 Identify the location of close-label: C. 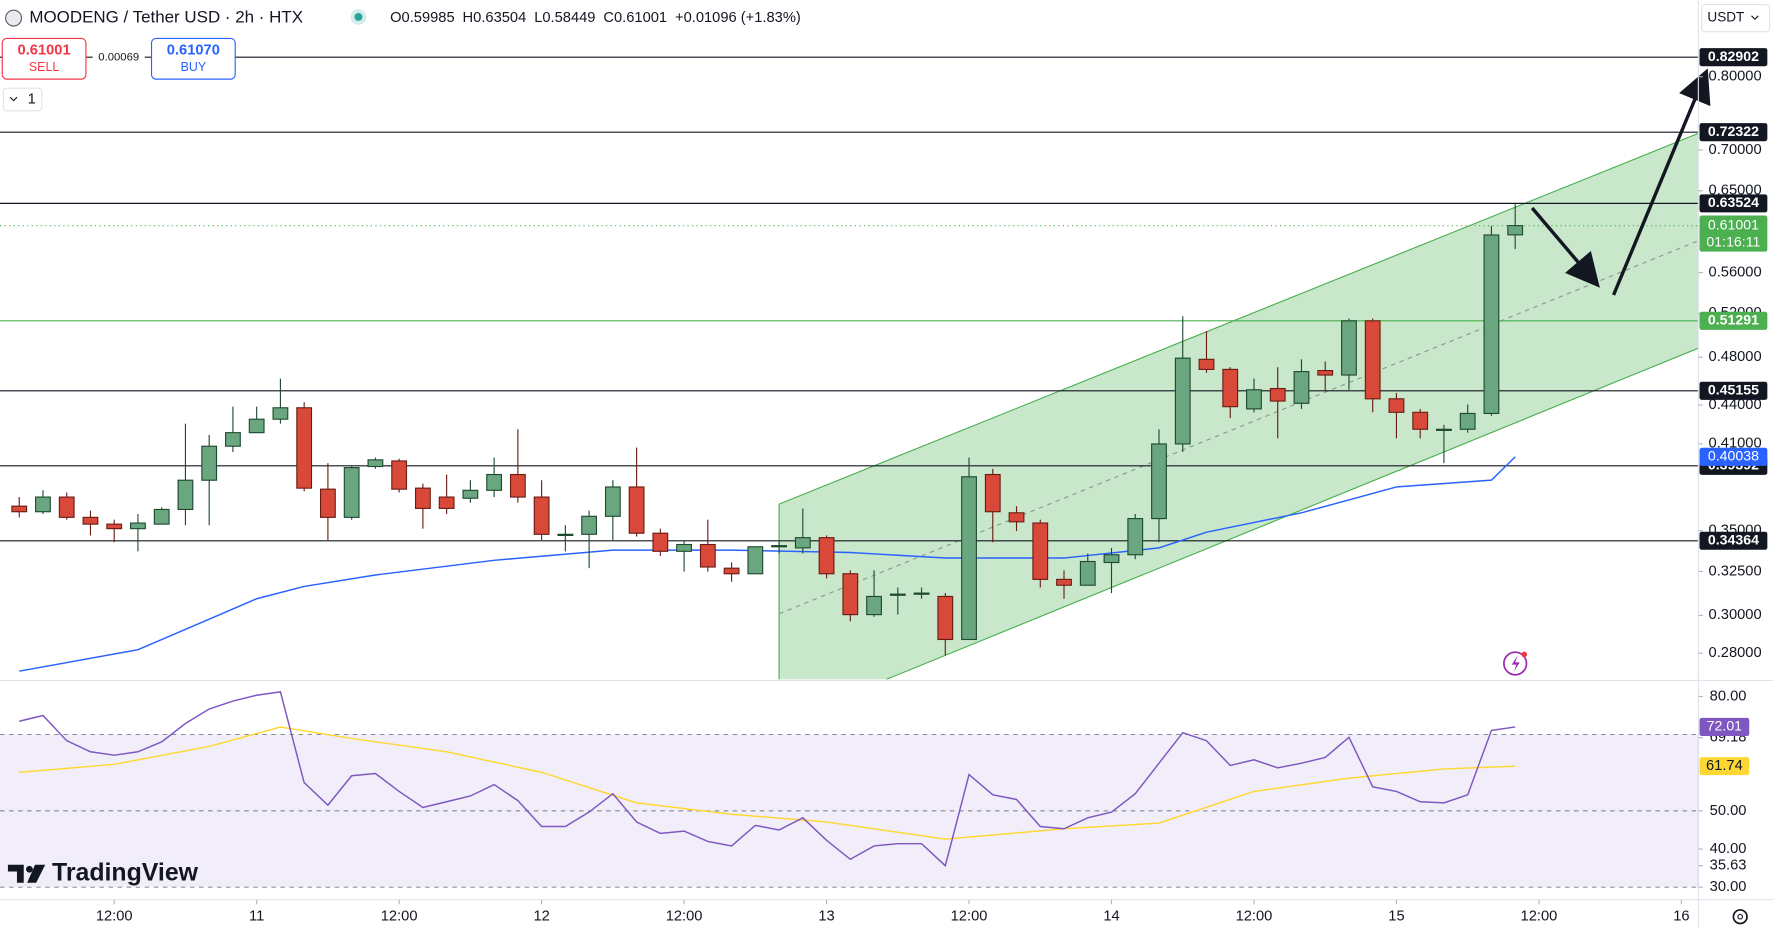
(608, 18).